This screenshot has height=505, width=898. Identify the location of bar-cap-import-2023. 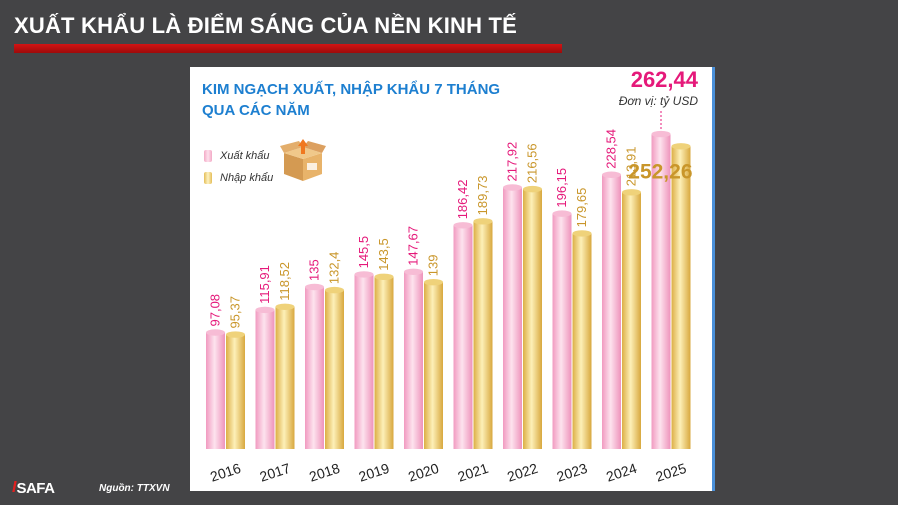
(582, 233).